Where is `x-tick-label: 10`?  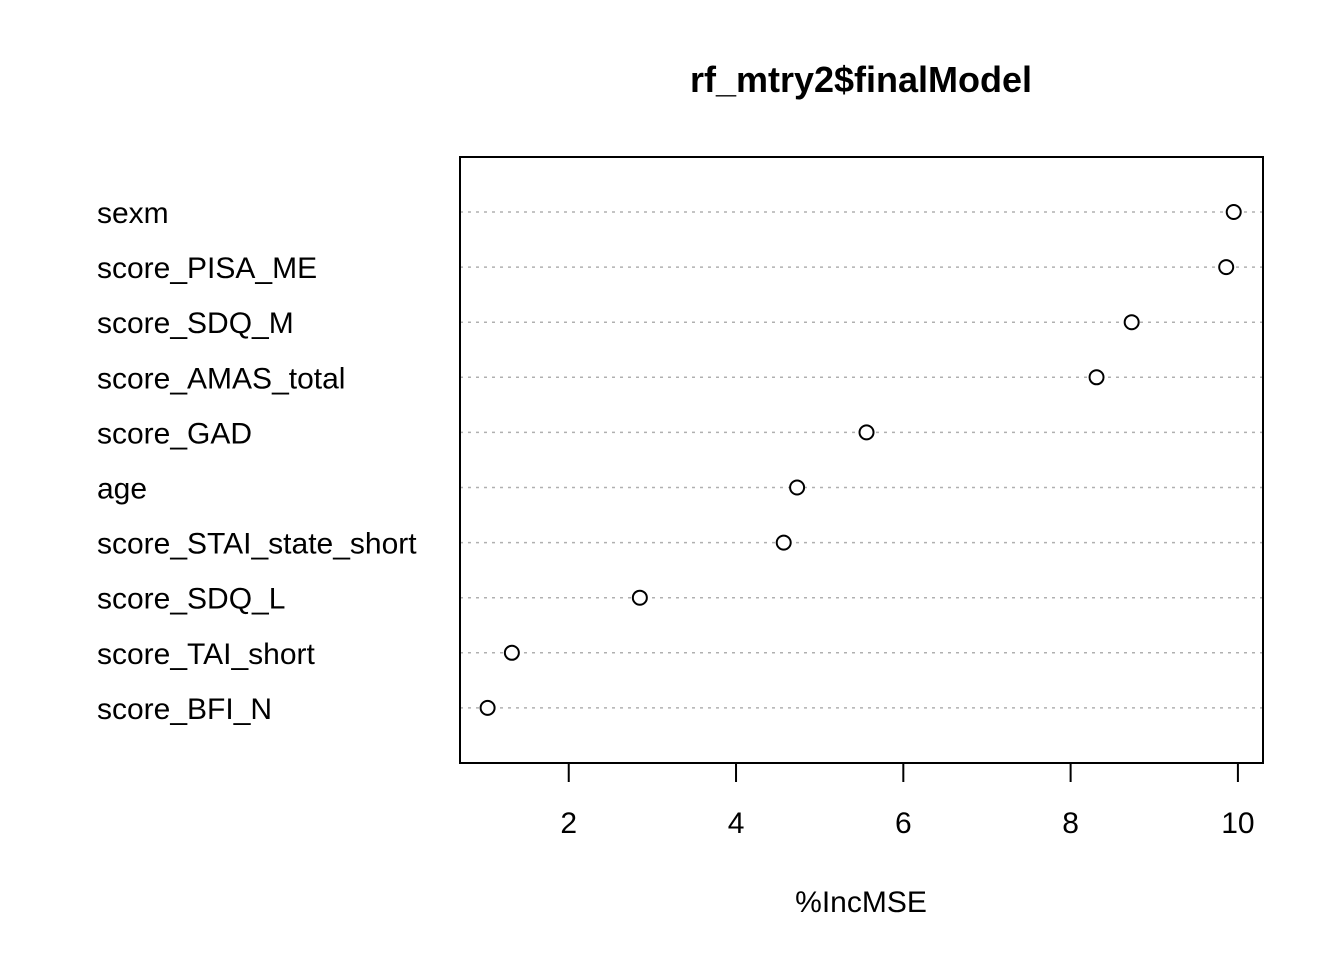 x-tick-label: 10 is located at coordinates (1237, 823).